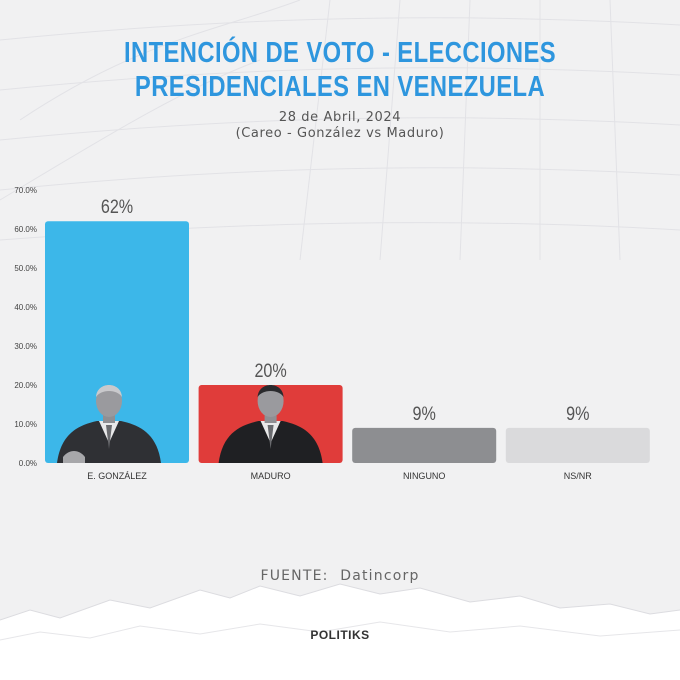 The width and height of the screenshot is (680, 680). Describe the element at coordinates (340, 53) in the screenshot. I see `title-line-1: INTENCIÓN DE VOTO - ELECCIONES` at that location.